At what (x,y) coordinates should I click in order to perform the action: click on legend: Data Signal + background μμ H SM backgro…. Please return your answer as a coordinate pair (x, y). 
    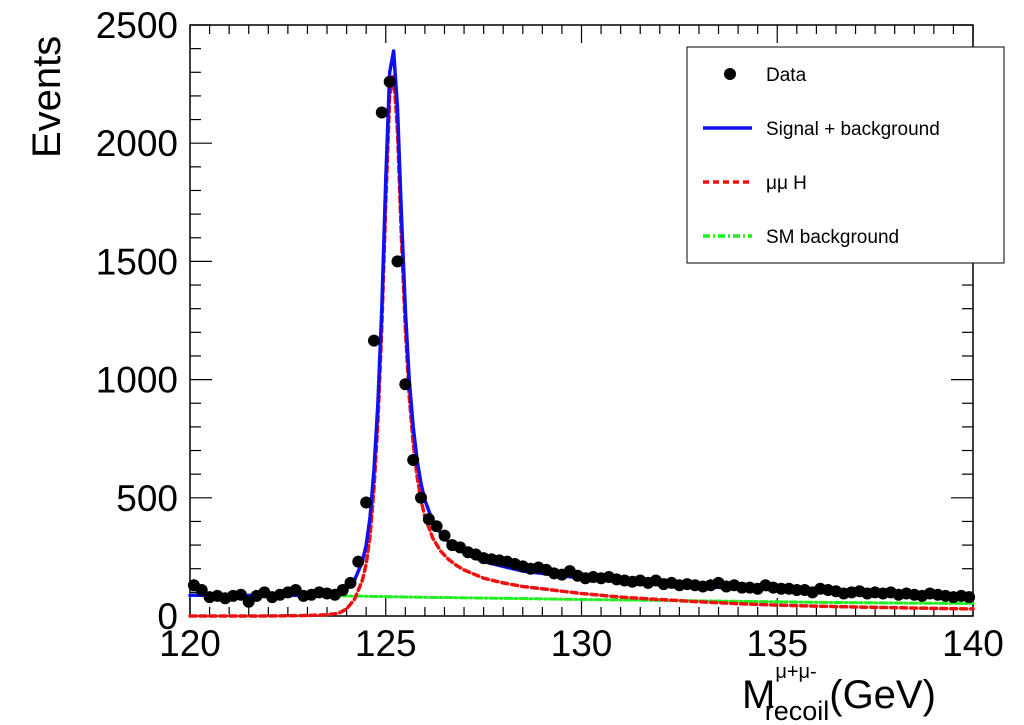
    Looking at the image, I should click on (845, 155).